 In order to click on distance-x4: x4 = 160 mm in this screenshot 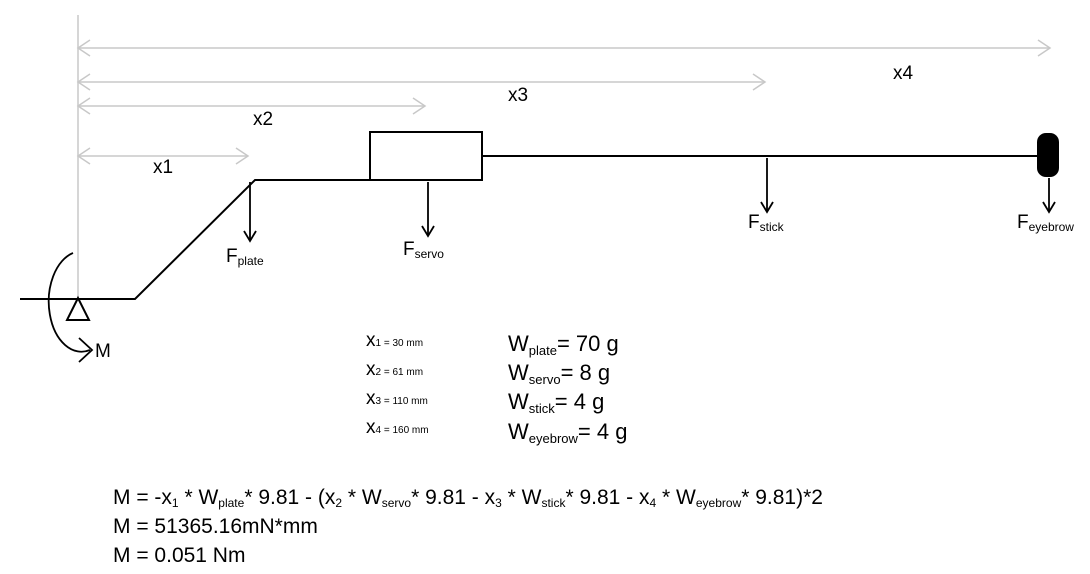, I will do `click(397, 427)`.